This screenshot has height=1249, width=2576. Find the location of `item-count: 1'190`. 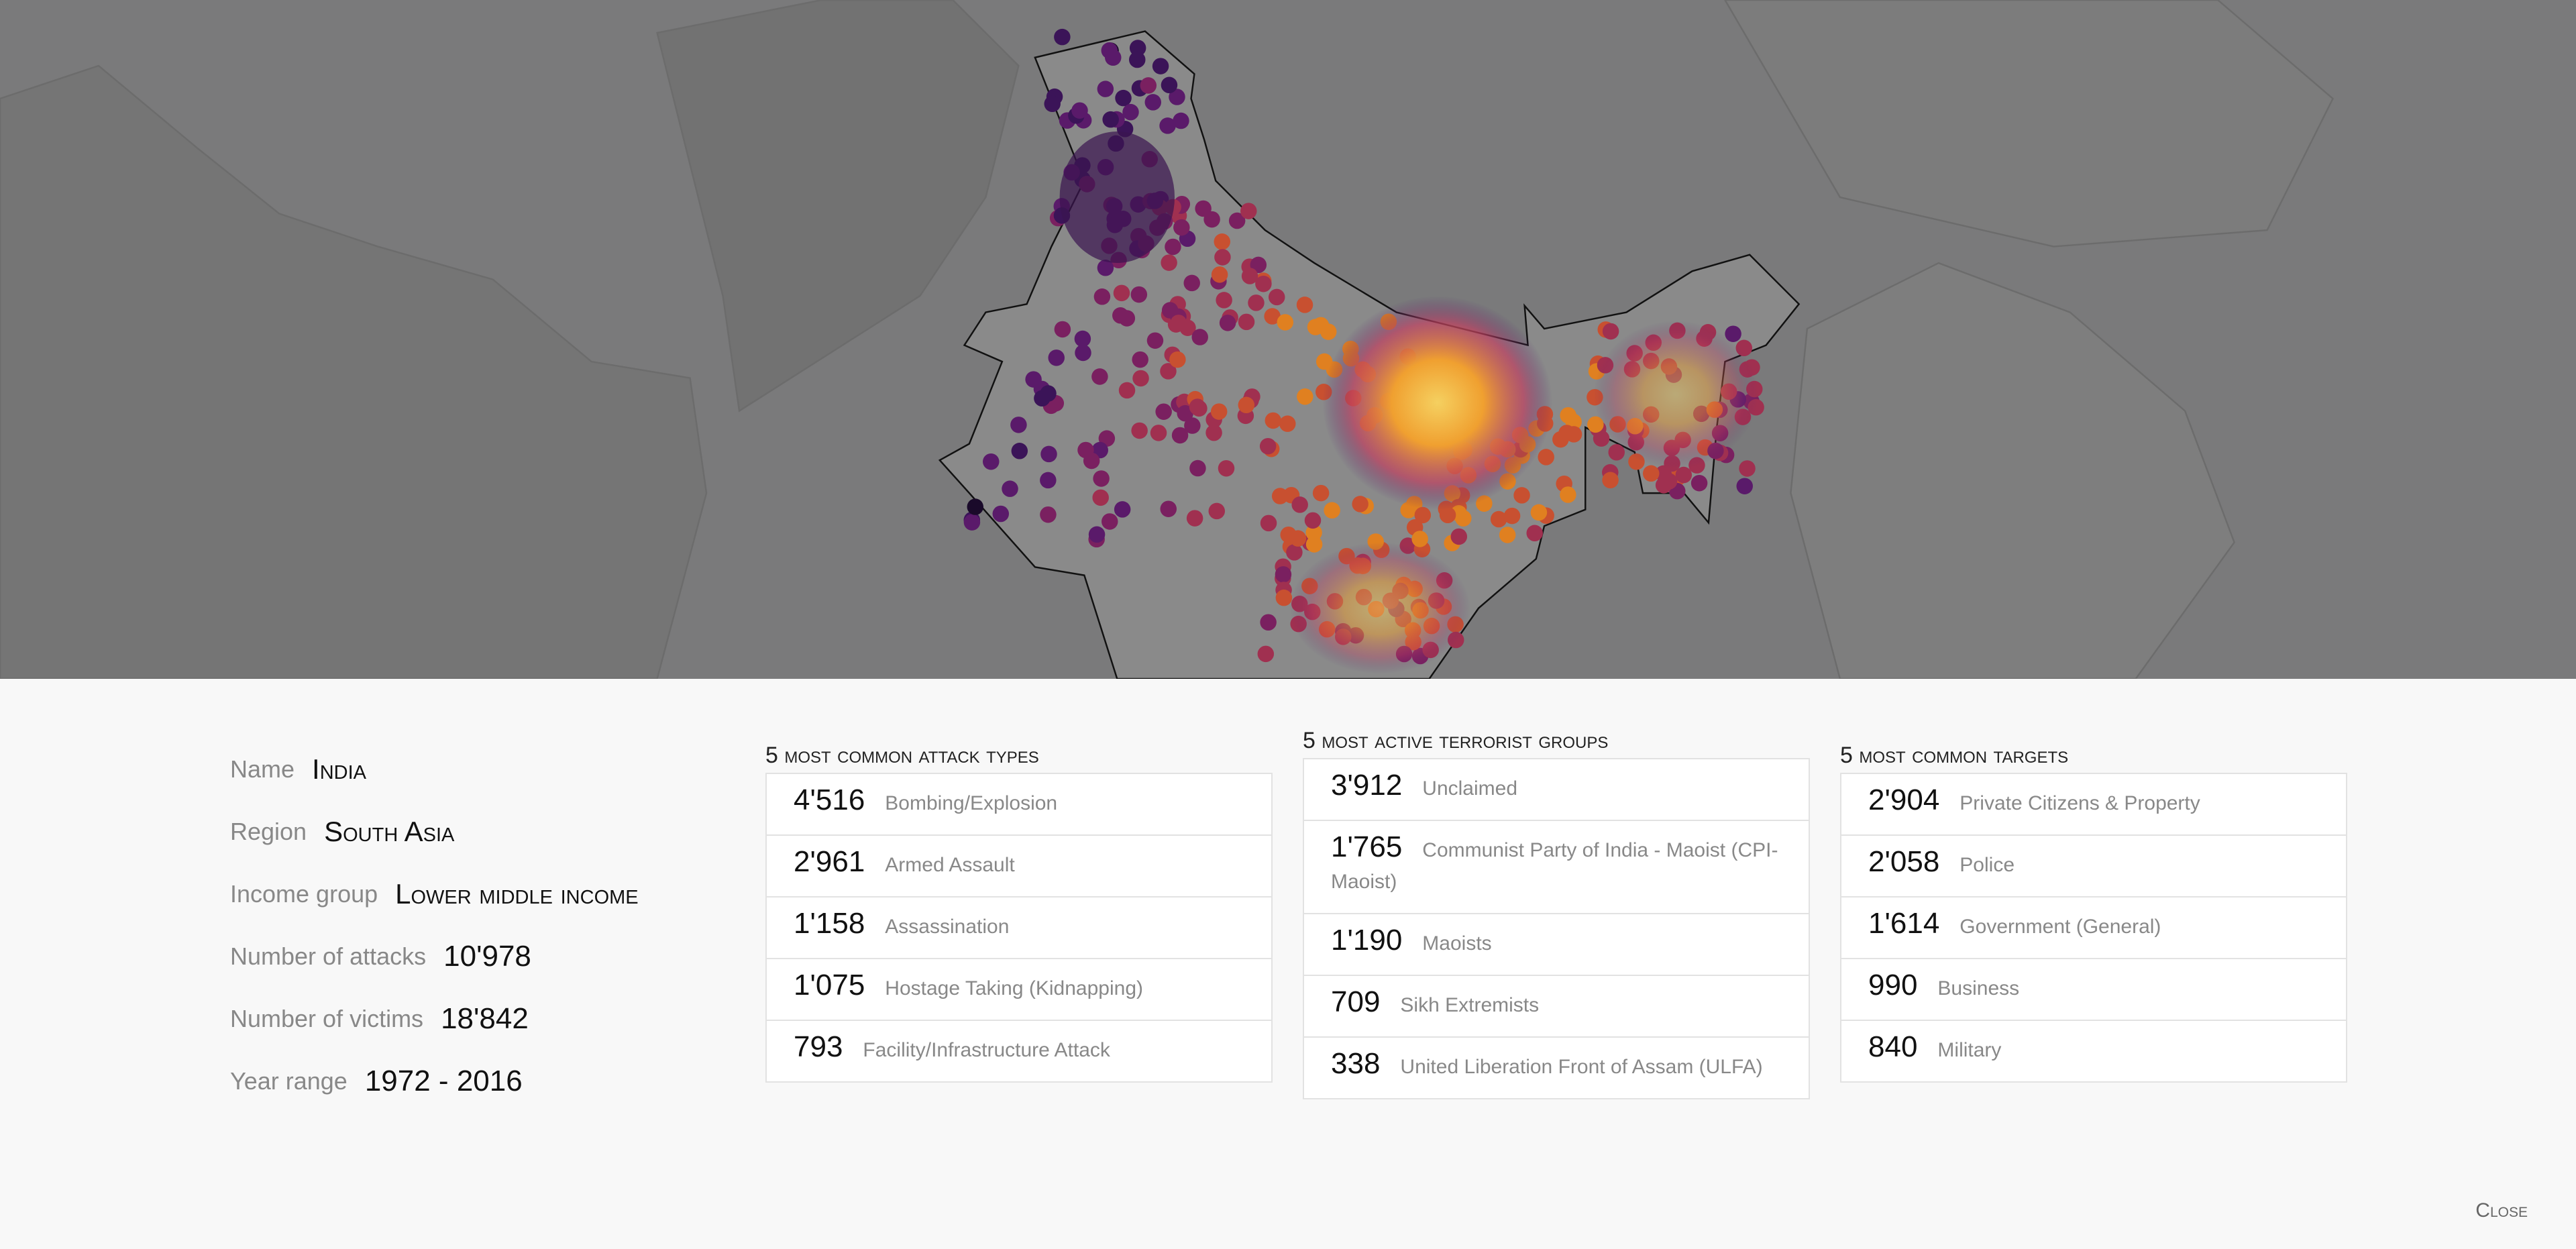

item-count: 1'190 is located at coordinates (1367, 941).